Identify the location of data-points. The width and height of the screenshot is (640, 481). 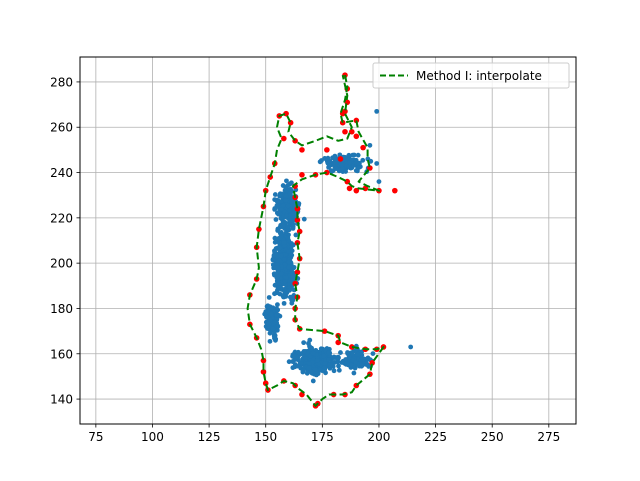
(338, 246).